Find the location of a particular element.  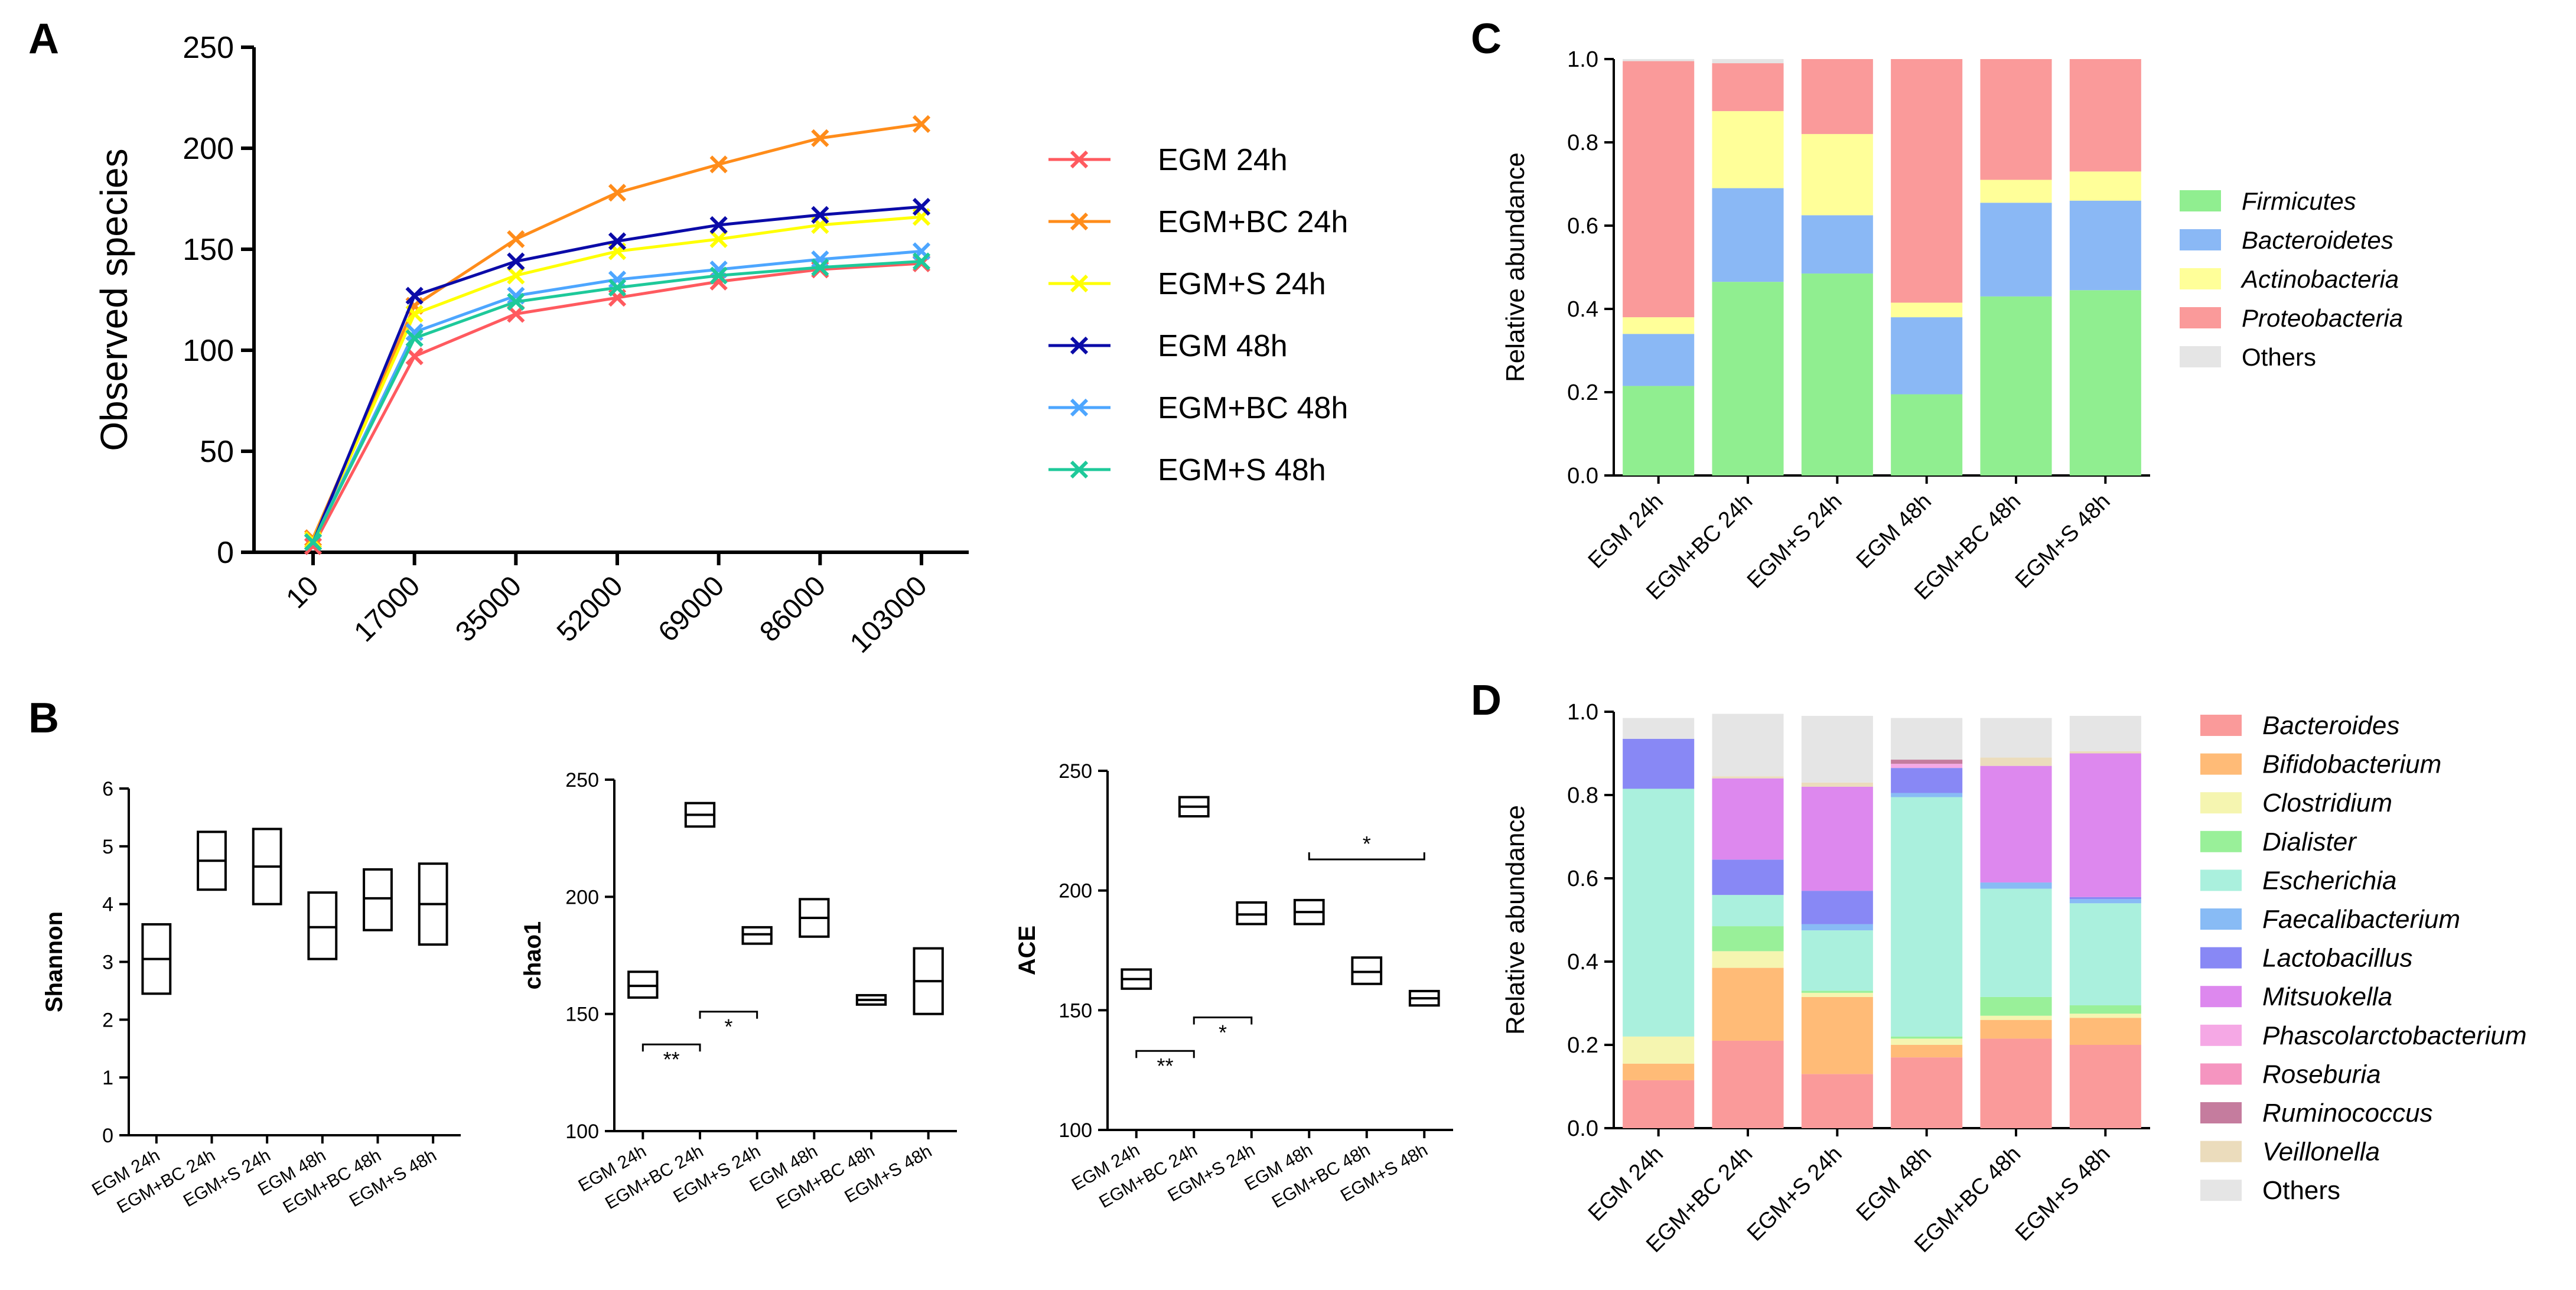

panel-d-bar-segment-mitsuokella is located at coordinates (2016, 824).